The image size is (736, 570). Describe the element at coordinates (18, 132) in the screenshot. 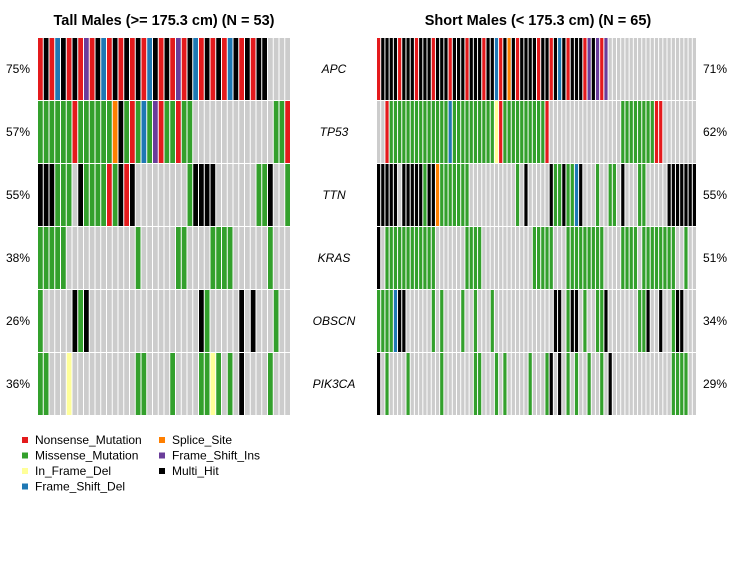

I see `left-percent-tp53: 57%` at that location.